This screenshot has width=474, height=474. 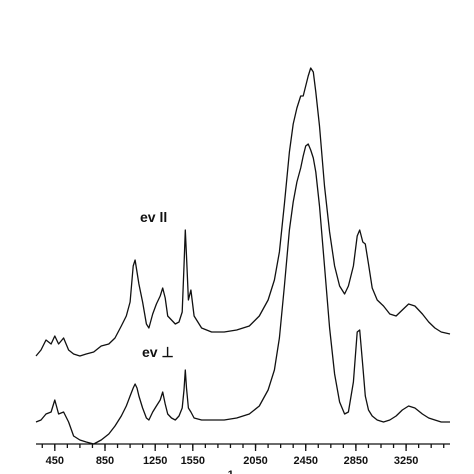 What do you see at coordinates (305, 461) in the screenshot?
I see `x-tick-label: 2450` at bounding box center [305, 461].